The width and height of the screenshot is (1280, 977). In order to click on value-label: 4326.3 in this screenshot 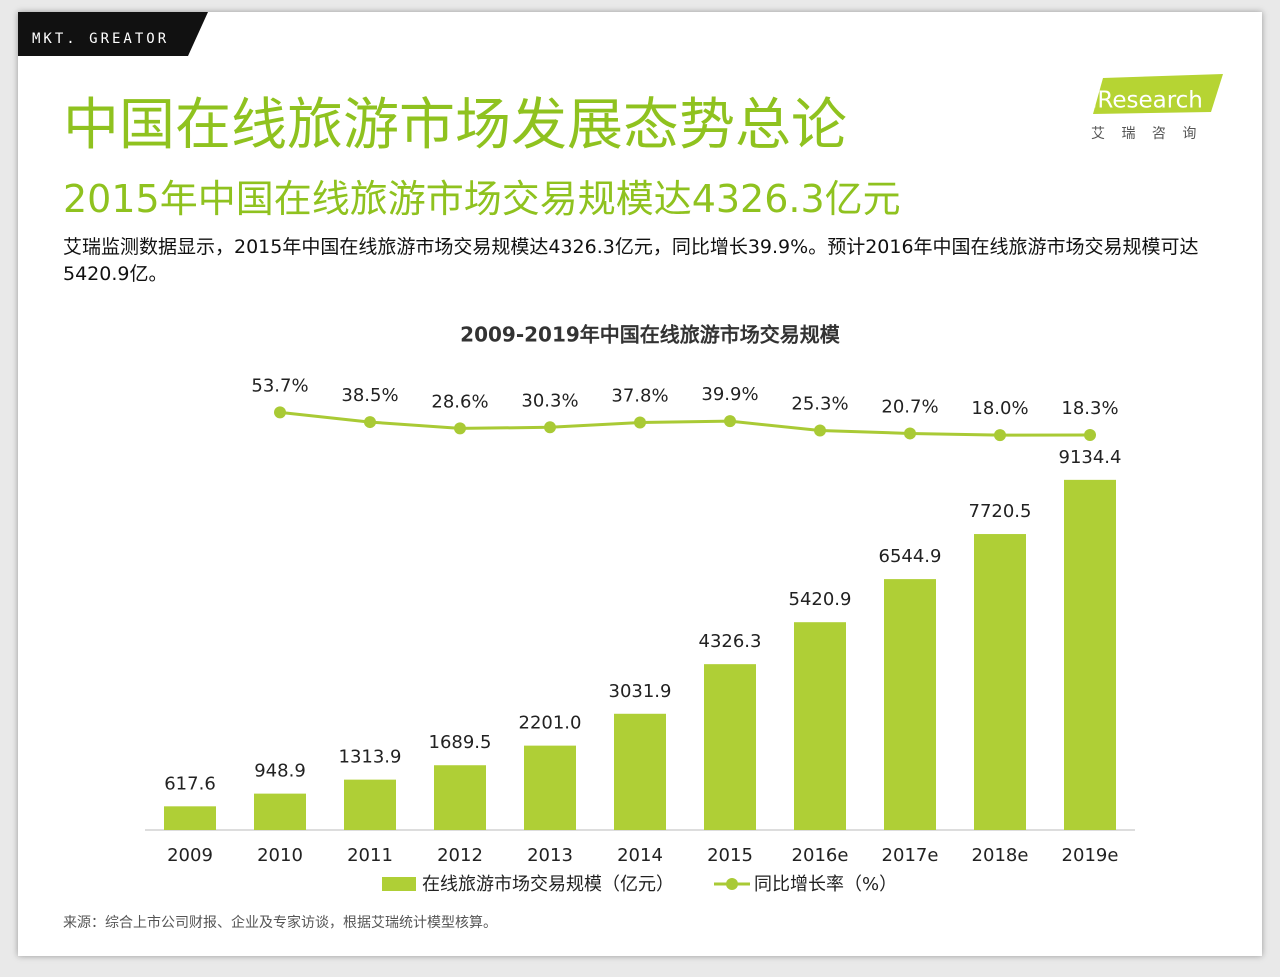, I will do `click(730, 641)`.